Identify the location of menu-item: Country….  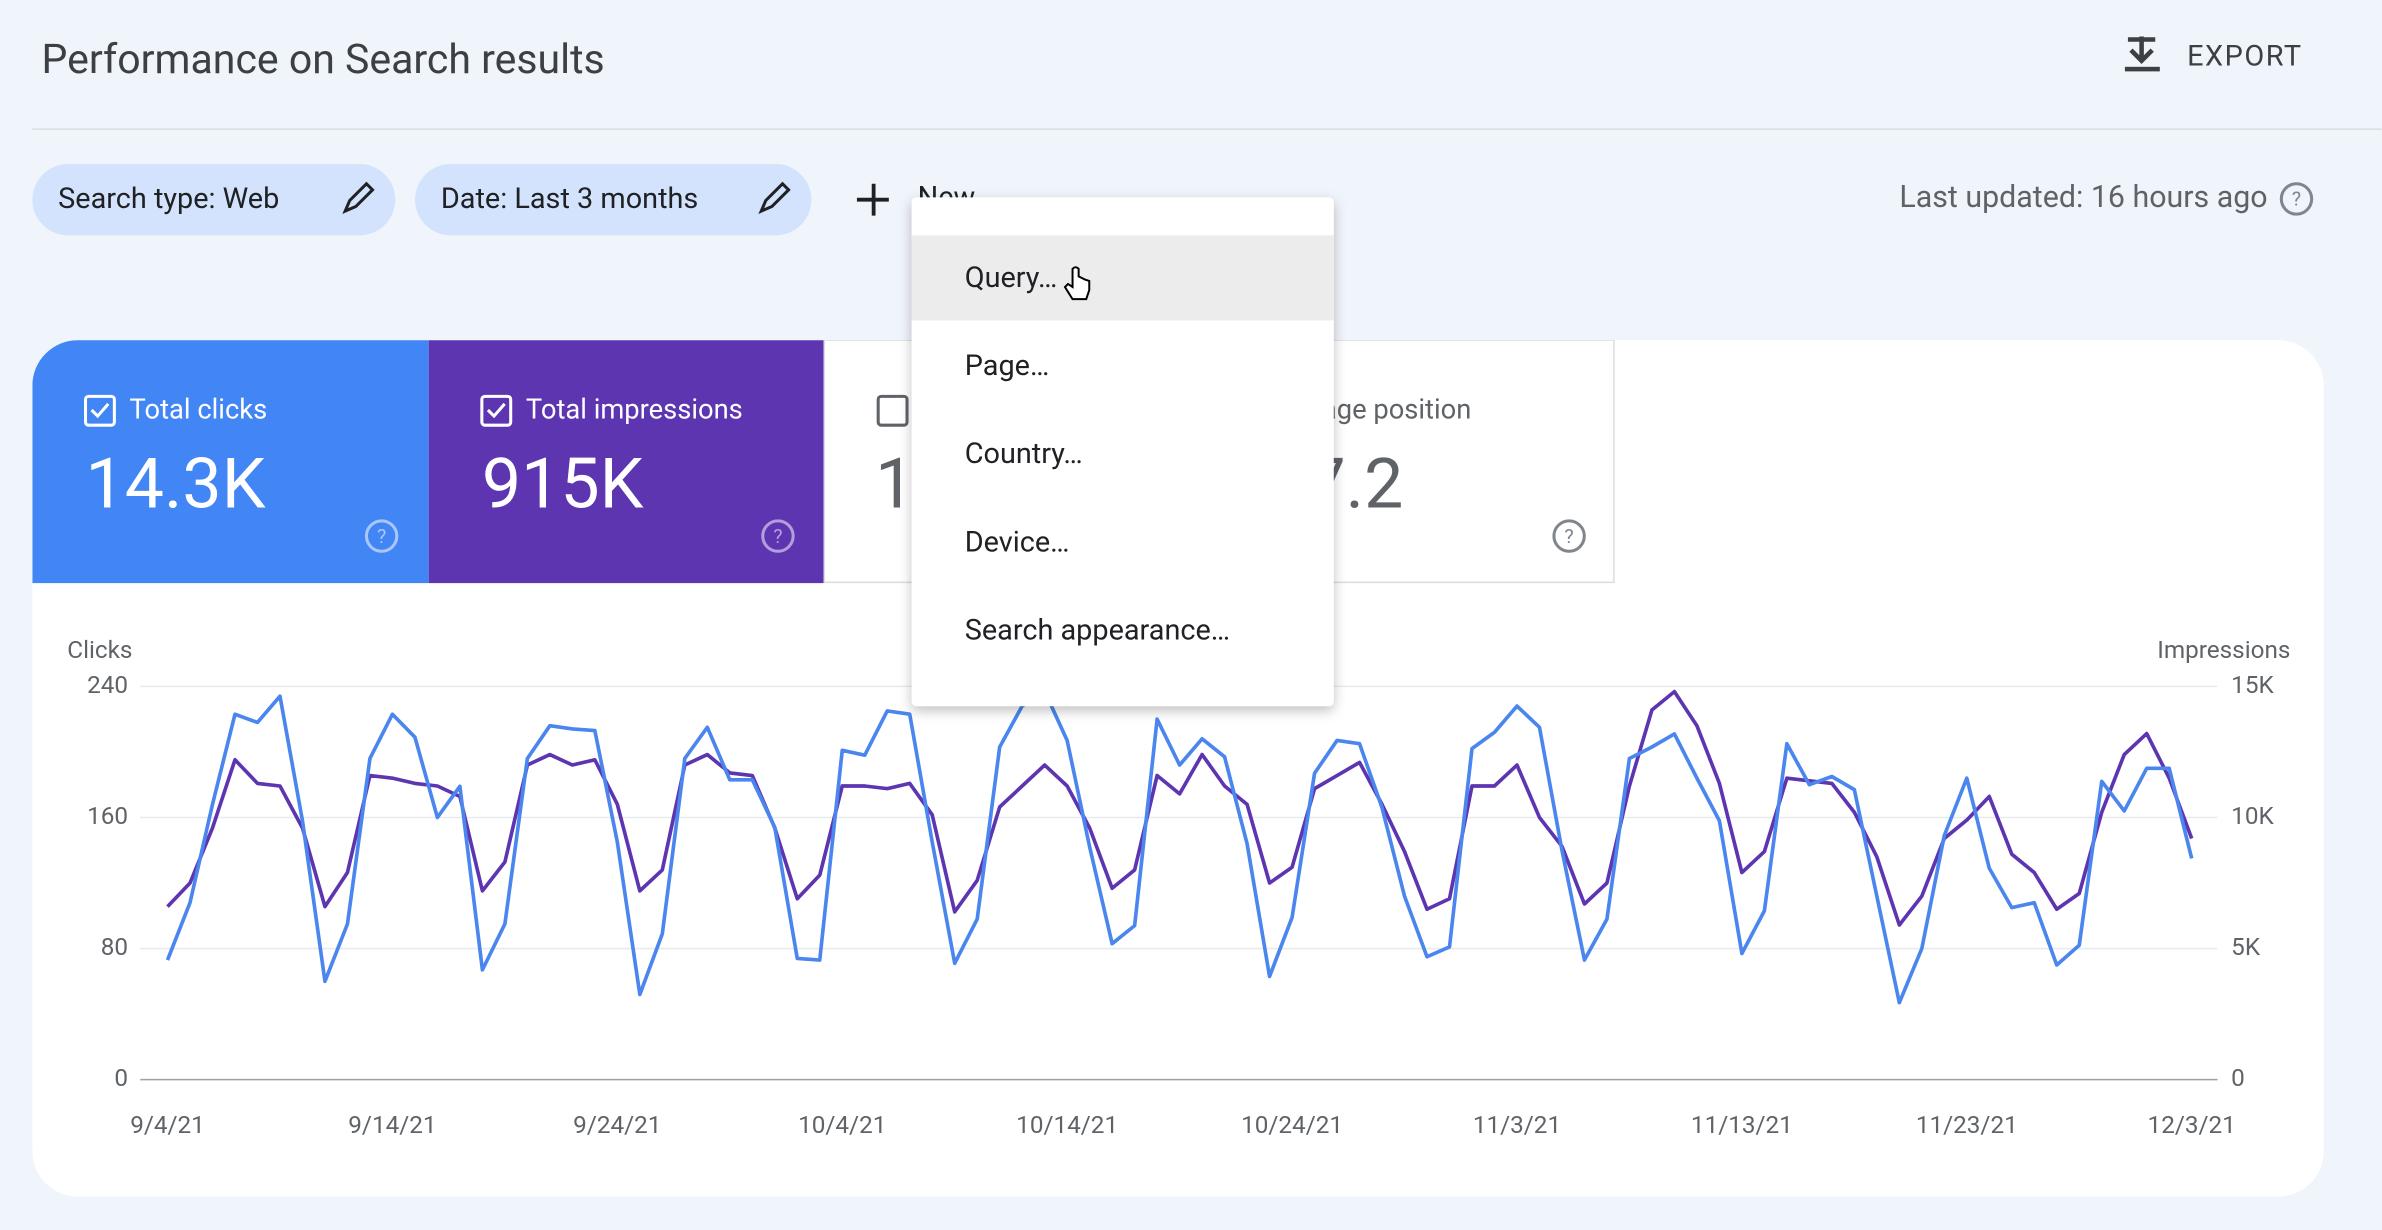
(1024, 454).